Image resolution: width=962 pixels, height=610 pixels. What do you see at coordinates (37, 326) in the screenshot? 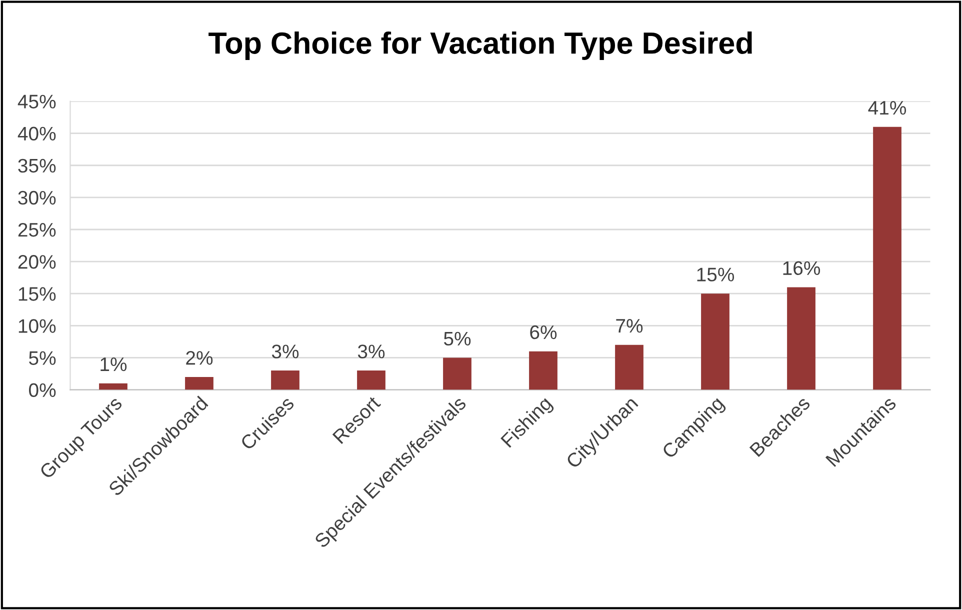
I see `y-tick-label: 10%` at bounding box center [37, 326].